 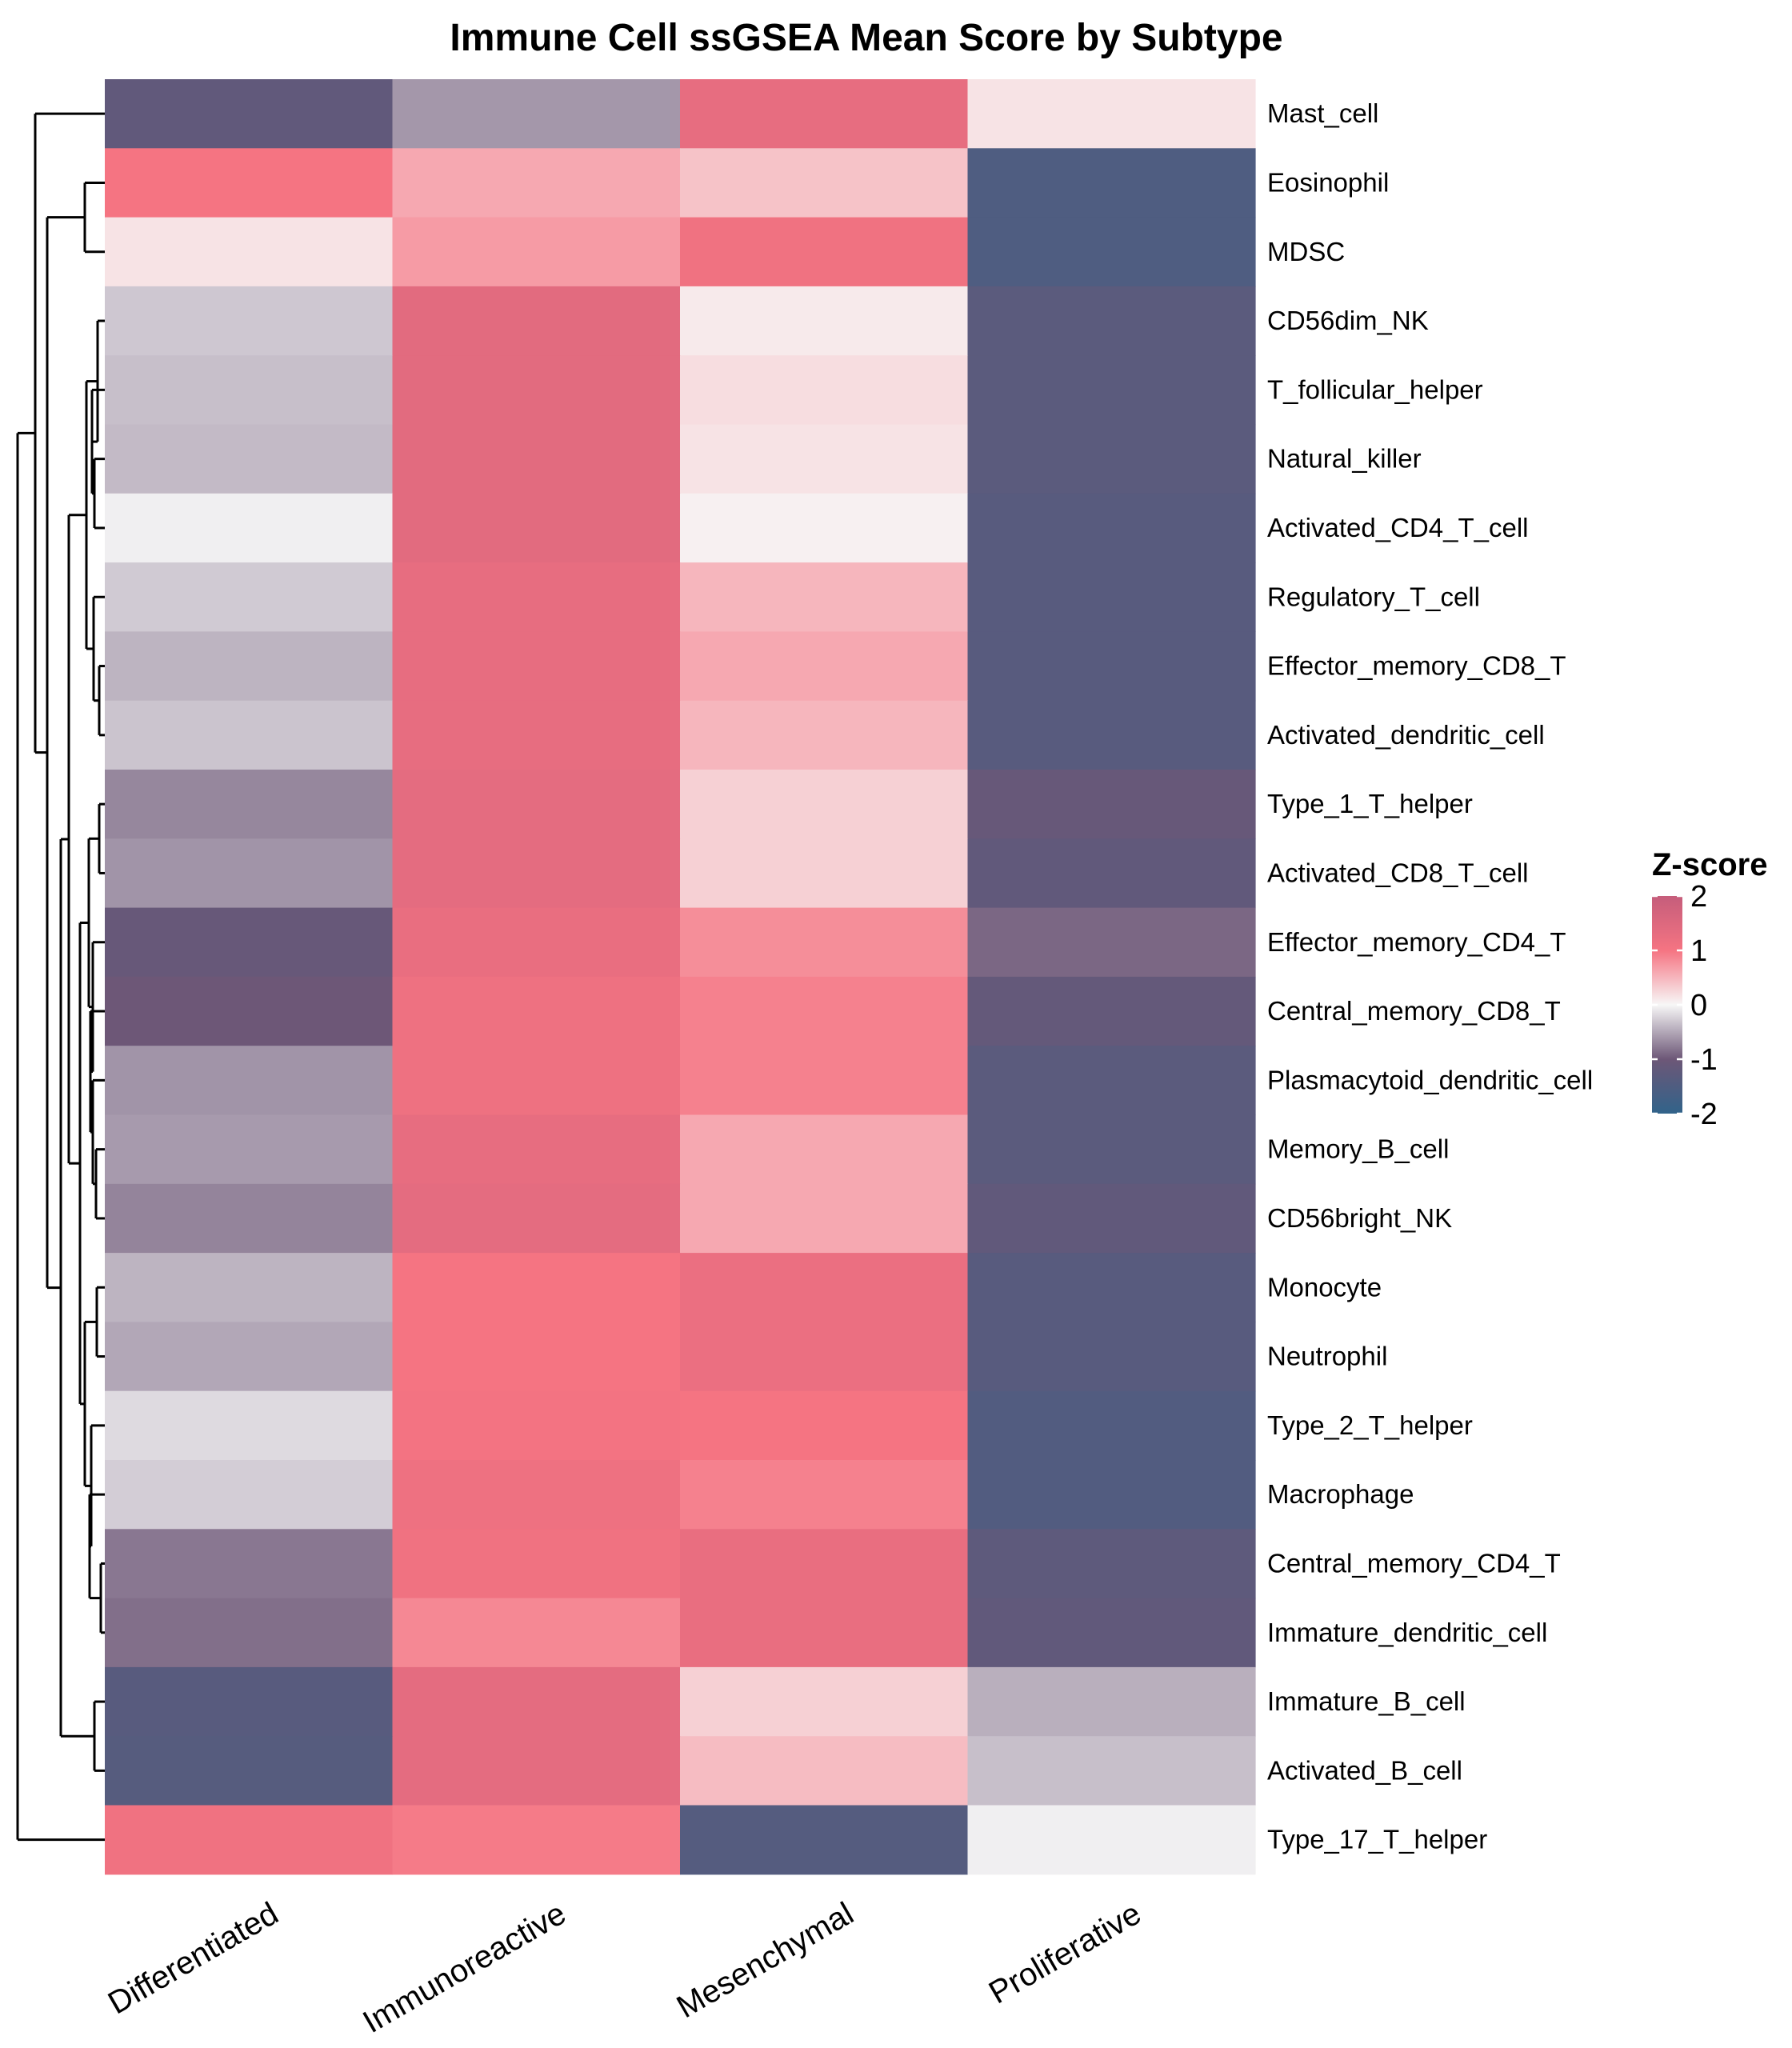 I want to click on row-label: Effector_memory_CD4_T, so click(x=1416, y=942).